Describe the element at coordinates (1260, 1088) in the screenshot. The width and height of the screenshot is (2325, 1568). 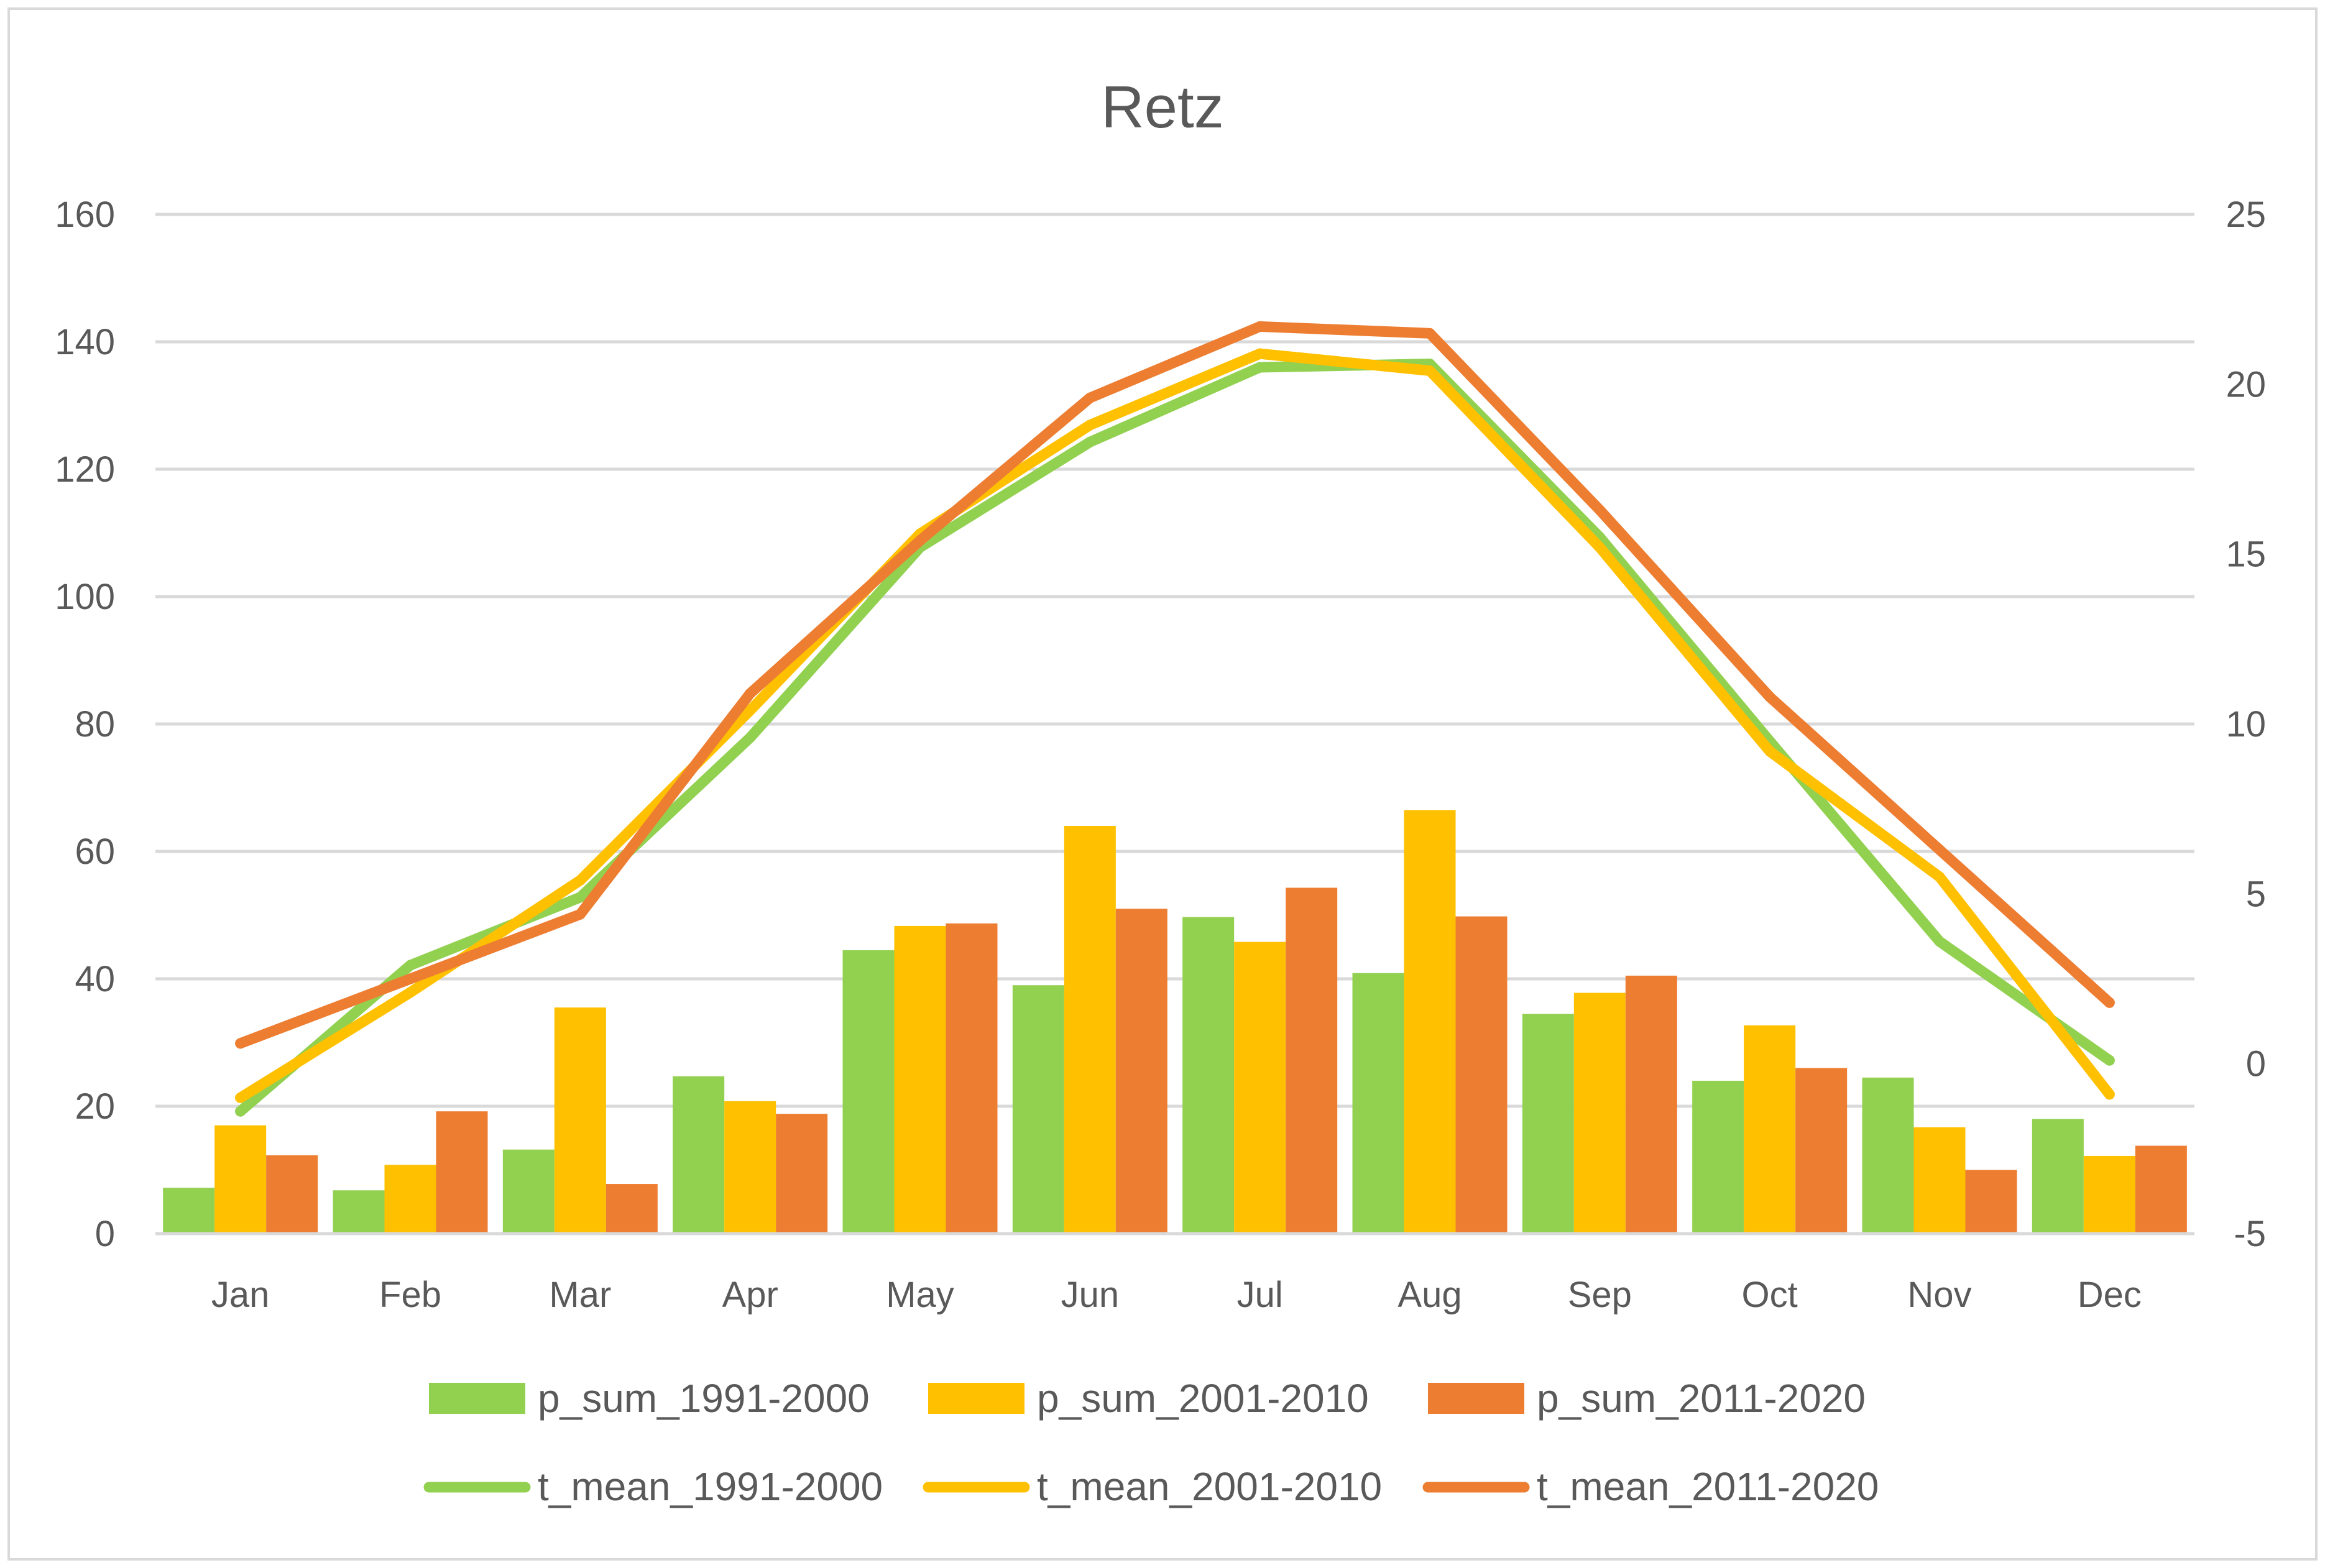
I see `bar-p_sum_2001-2010-Jul` at that location.